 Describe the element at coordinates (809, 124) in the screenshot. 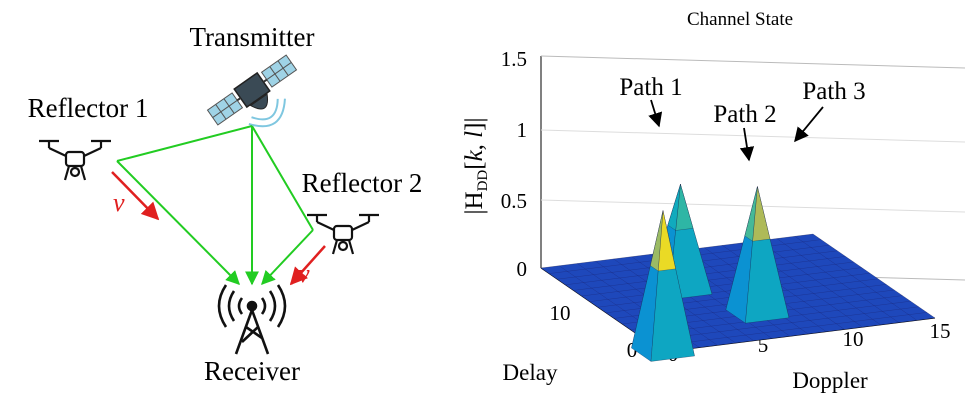

I see `peak-arrow-path3` at that location.